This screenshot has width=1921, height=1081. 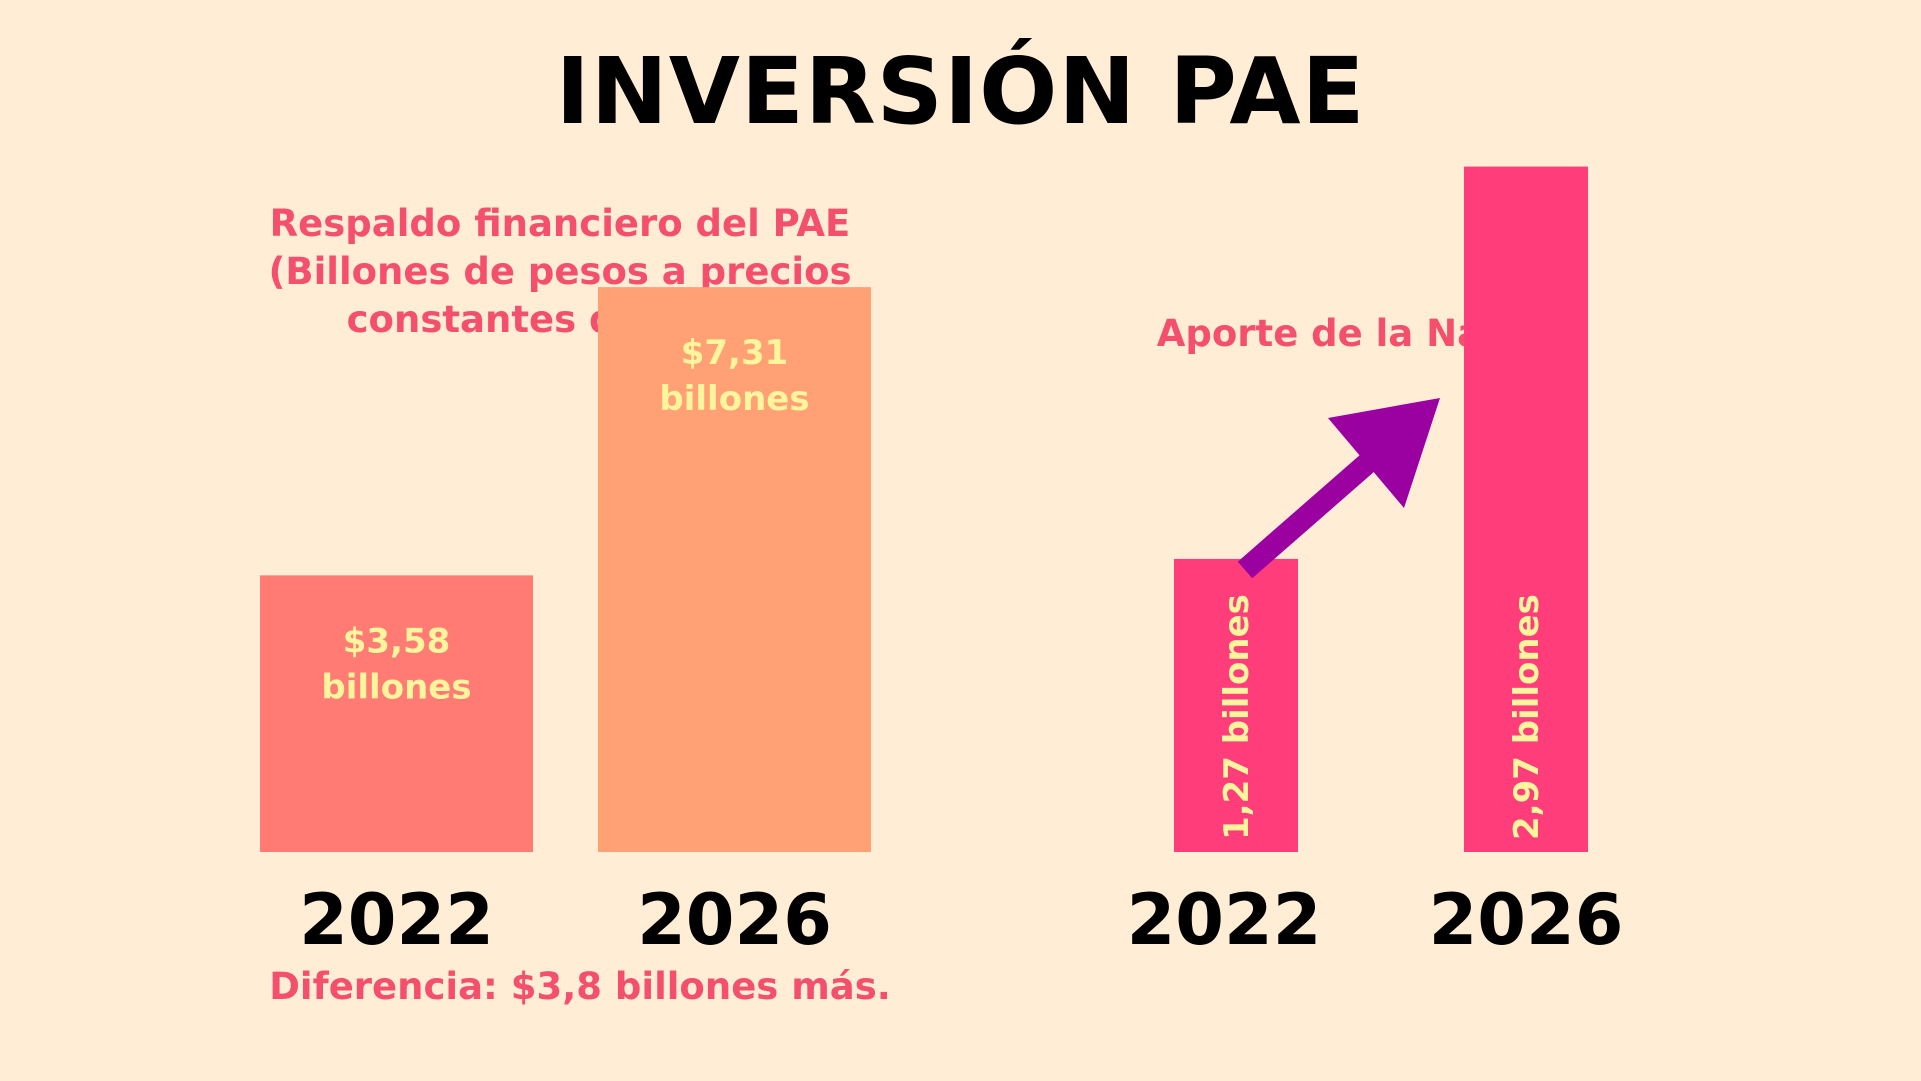 I want to click on right-value-label-2026: 2,97 billones, so click(x=1527, y=717).